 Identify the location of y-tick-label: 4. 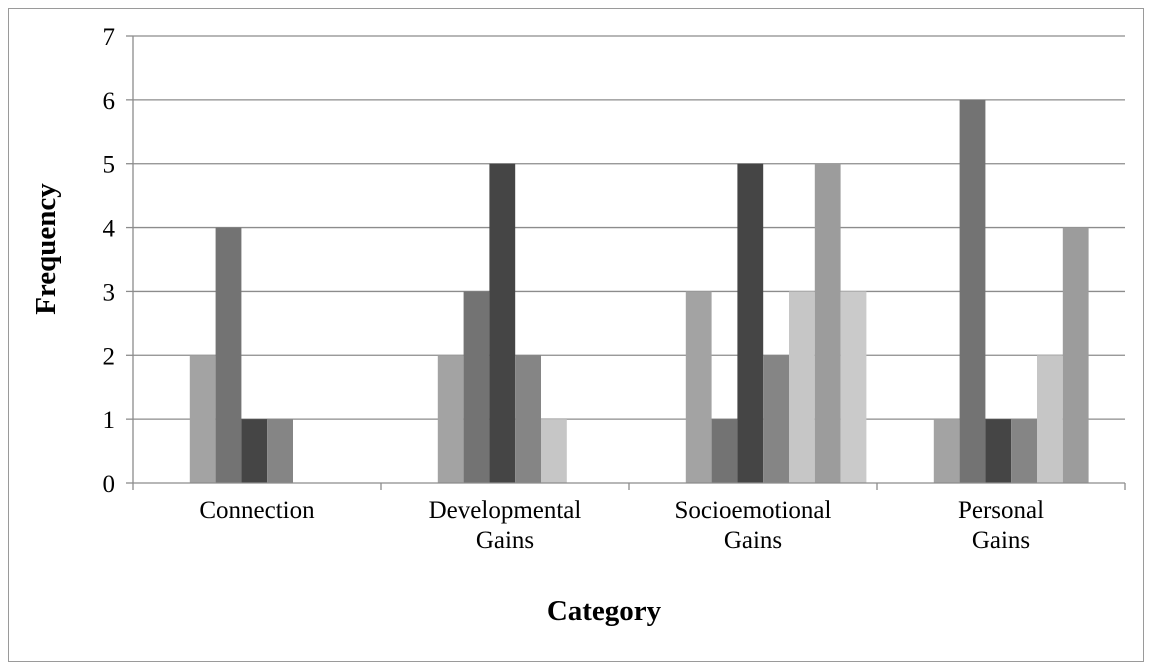
(109, 229).